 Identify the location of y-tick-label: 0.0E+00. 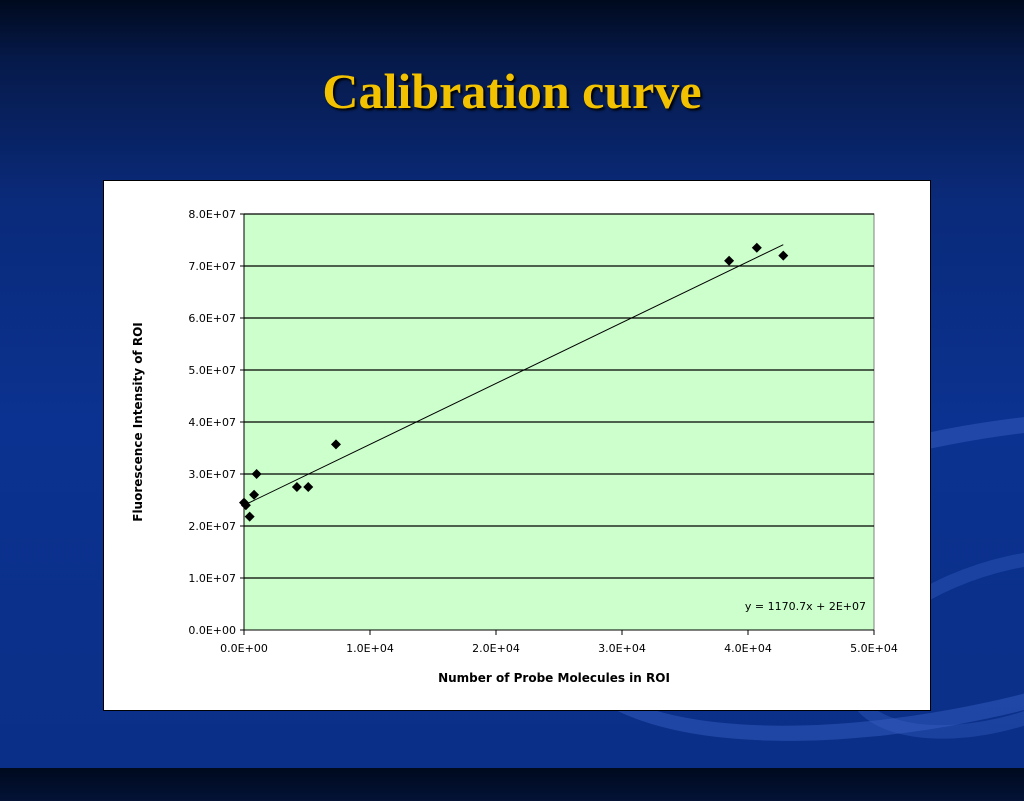
(212, 630).